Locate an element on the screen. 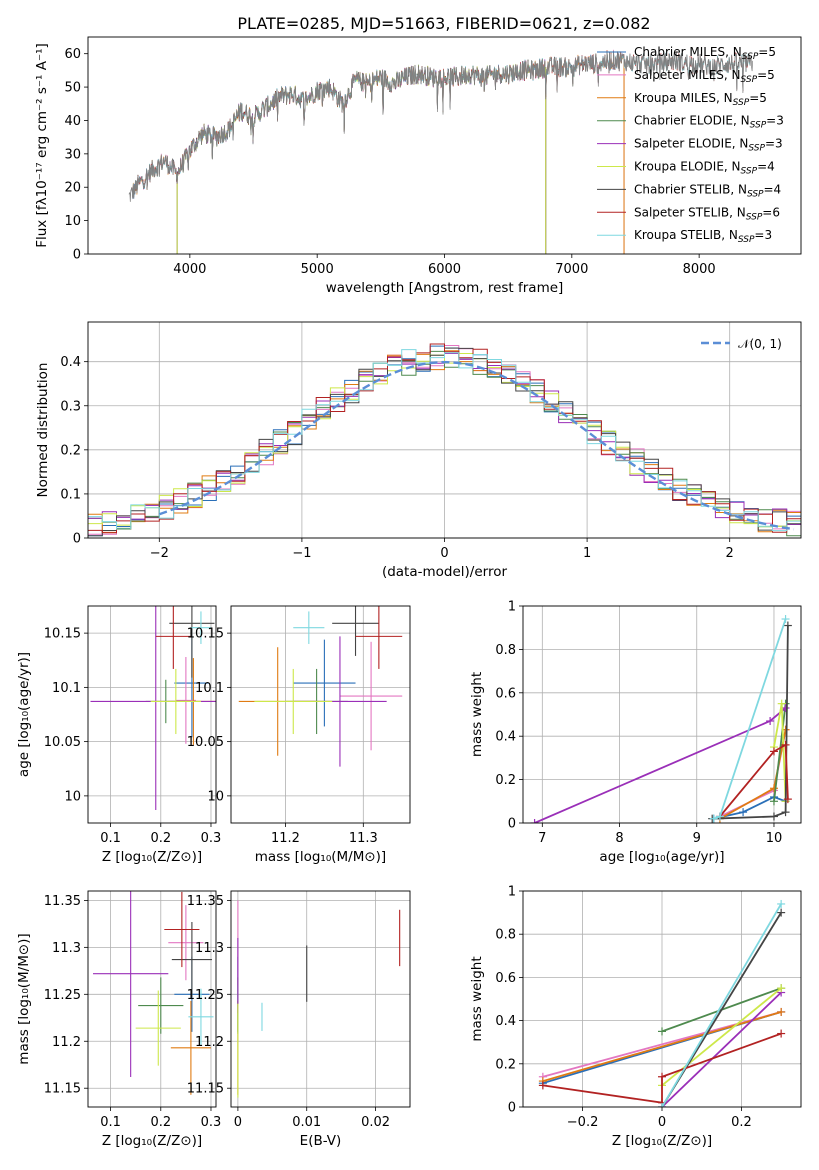  x-axis-label: (data-model)/error is located at coordinates (445, 572).